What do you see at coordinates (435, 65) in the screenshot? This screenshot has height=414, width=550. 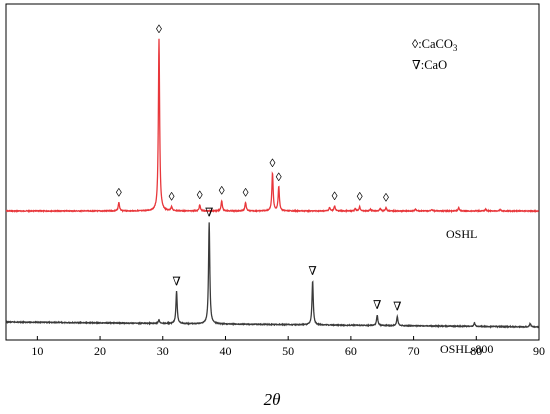 I see `legend-text-cao: CaO` at bounding box center [435, 65].